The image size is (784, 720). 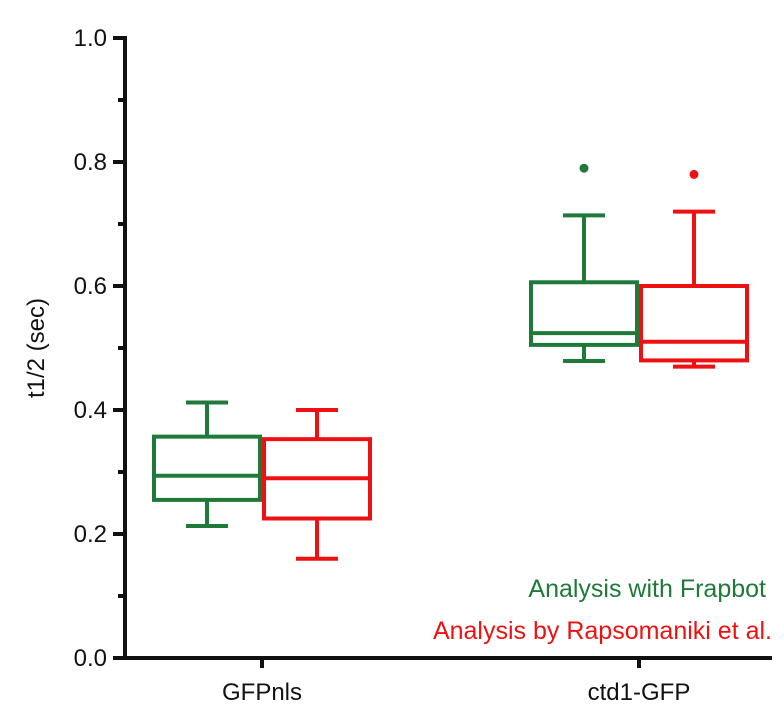 I want to click on box-frapbot-ctd1-GFP, so click(x=584, y=263).